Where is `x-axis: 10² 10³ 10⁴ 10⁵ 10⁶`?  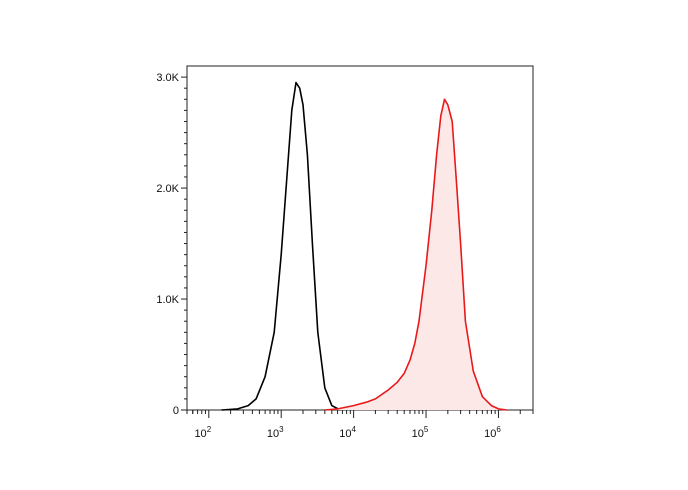 x-axis: 10² 10³ 10⁴ 10⁵ 10⁶ is located at coordinates (347, 425).